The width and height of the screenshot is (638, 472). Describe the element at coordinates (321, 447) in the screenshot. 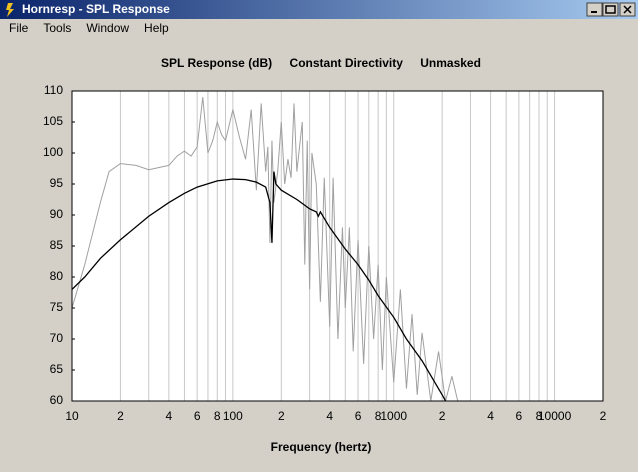

I see `x-axis-label: Frequency (hertz)` at that location.